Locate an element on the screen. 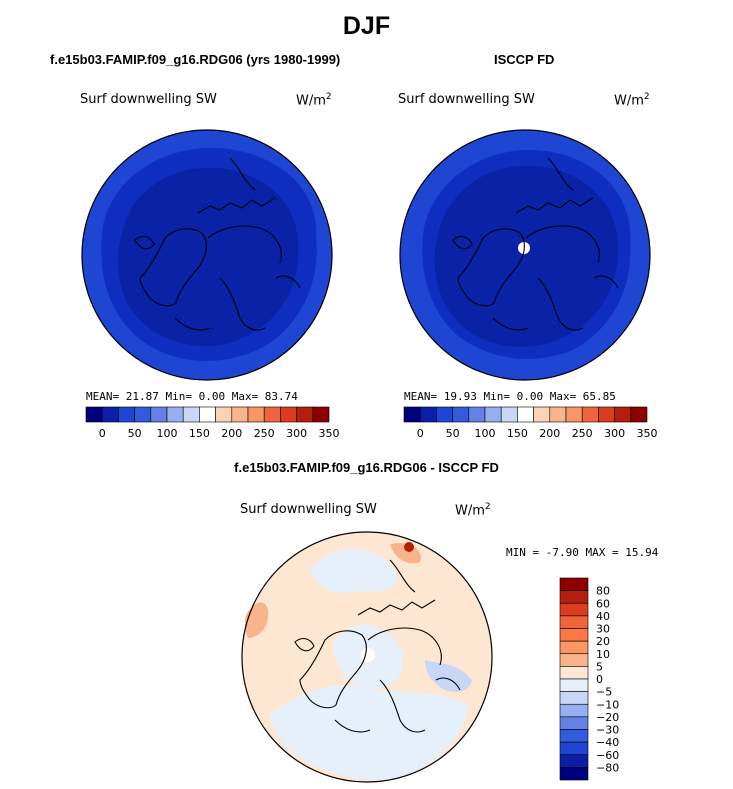 Image resolution: width=733 pixels, height=789 pixels. colorbar-tick-label: 5 is located at coordinates (599, 666).